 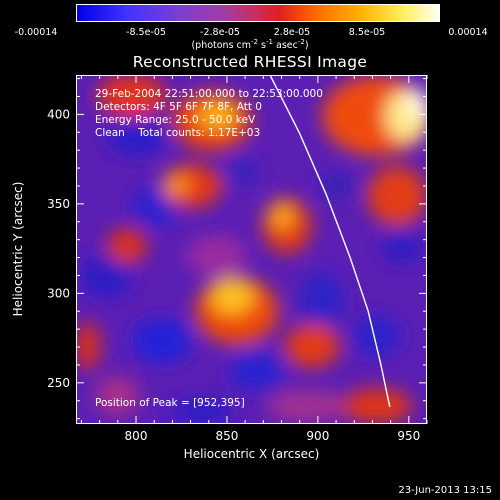 What do you see at coordinates (445, 490) in the screenshot?
I see `footer-timestamp: 23-Jun-2013 13:15` at bounding box center [445, 490].